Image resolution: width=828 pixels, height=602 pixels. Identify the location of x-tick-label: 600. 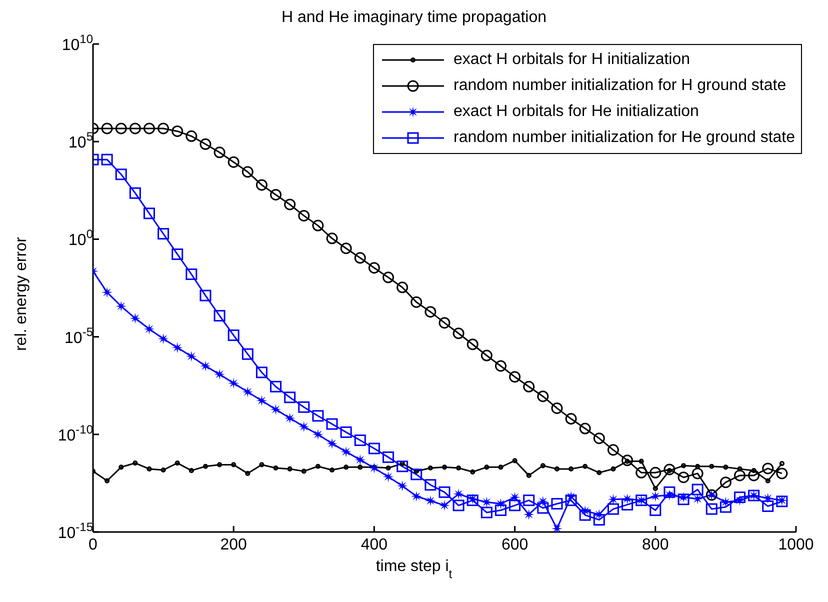
(514, 545).